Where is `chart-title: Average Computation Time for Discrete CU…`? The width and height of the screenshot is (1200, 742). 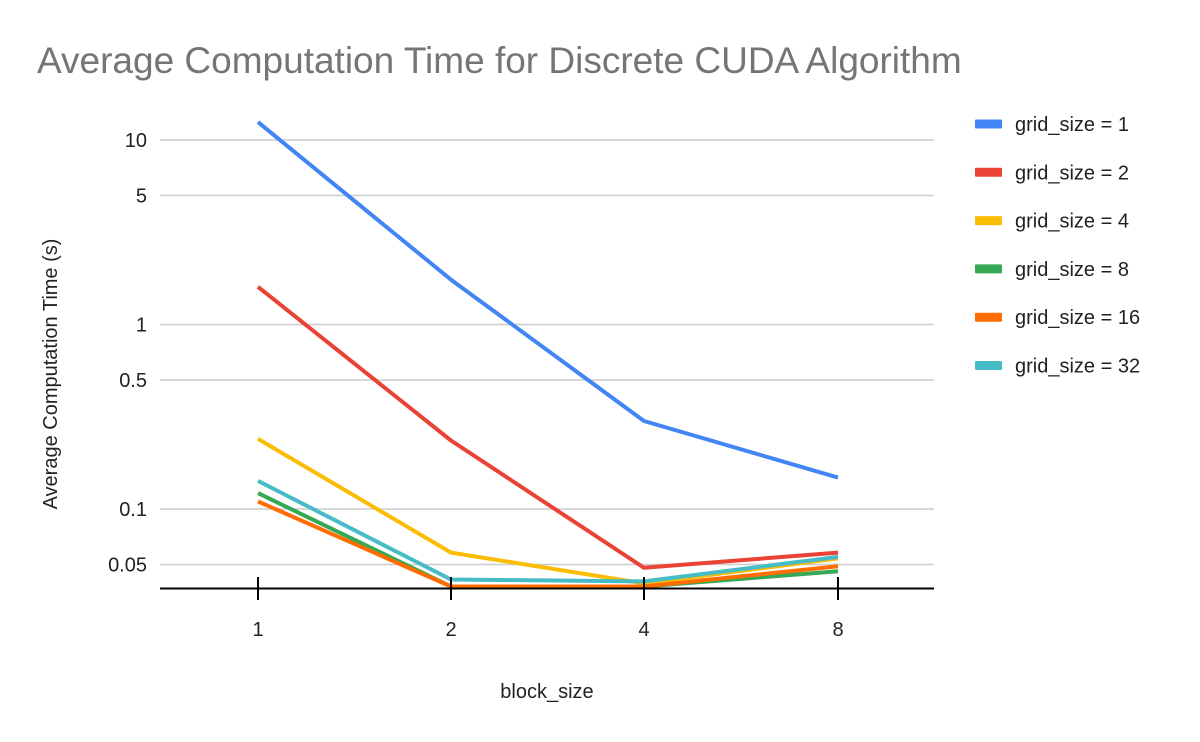
chart-title: Average Computation Time for Discrete CU… is located at coordinates (499, 60).